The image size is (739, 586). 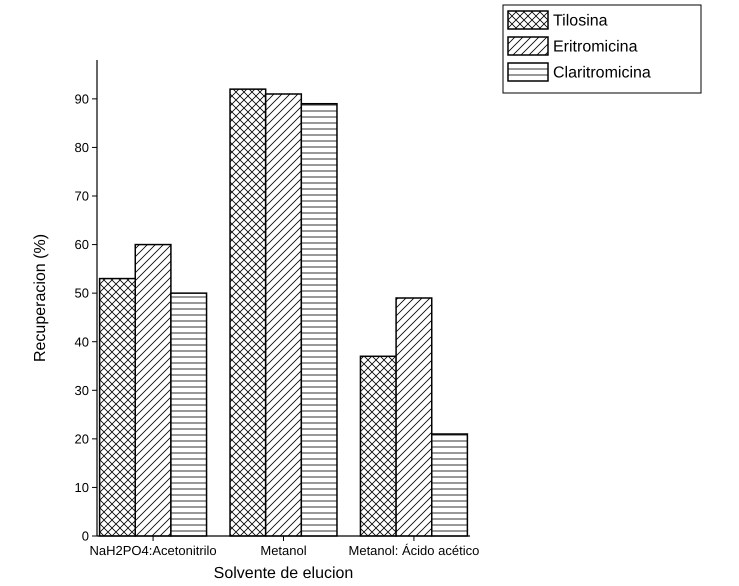 I want to click on y-tick-label: 40, so click(x=81, y=342).